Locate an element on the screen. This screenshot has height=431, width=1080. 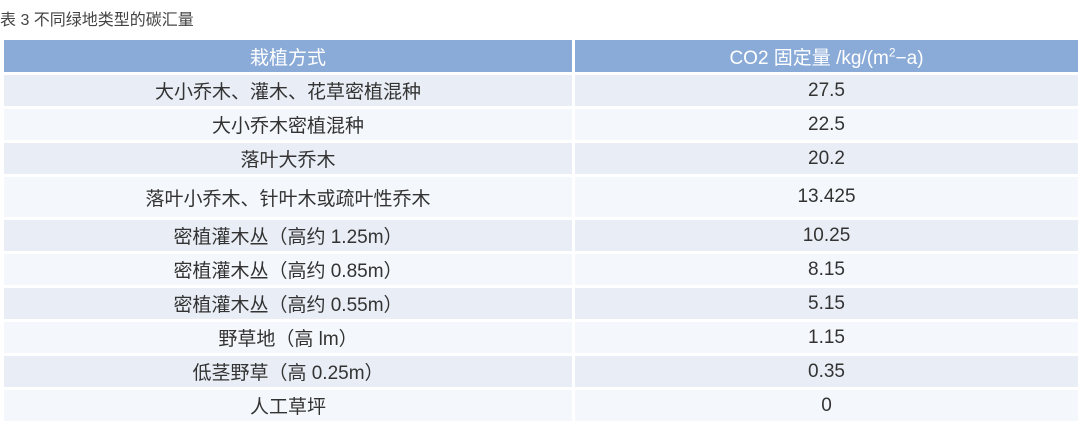
value-cell: 20.2 is located at coordinates (826, 158).